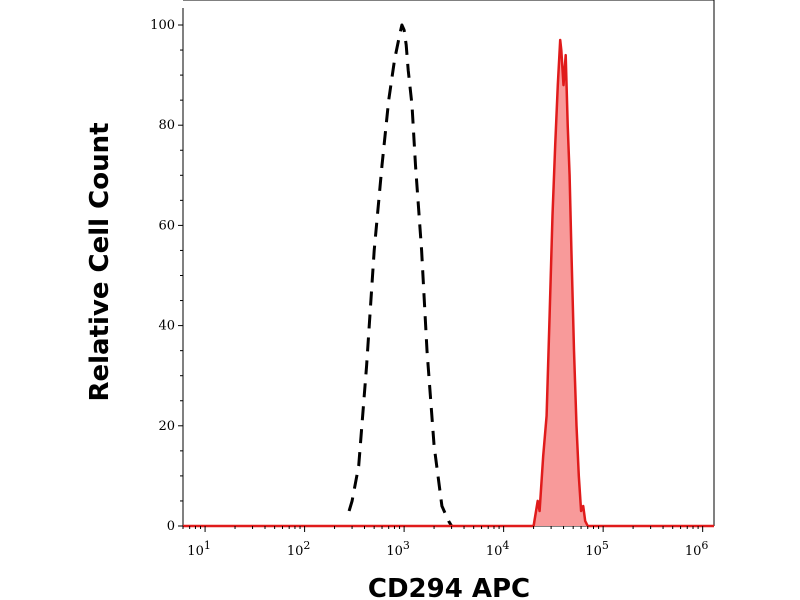 Image resolution: width=800 pixels, height=600 pixels. Describe the element at coordinates (449, 587) in the screenshot. I see `x-axis-title: CD294 APC` at that location.